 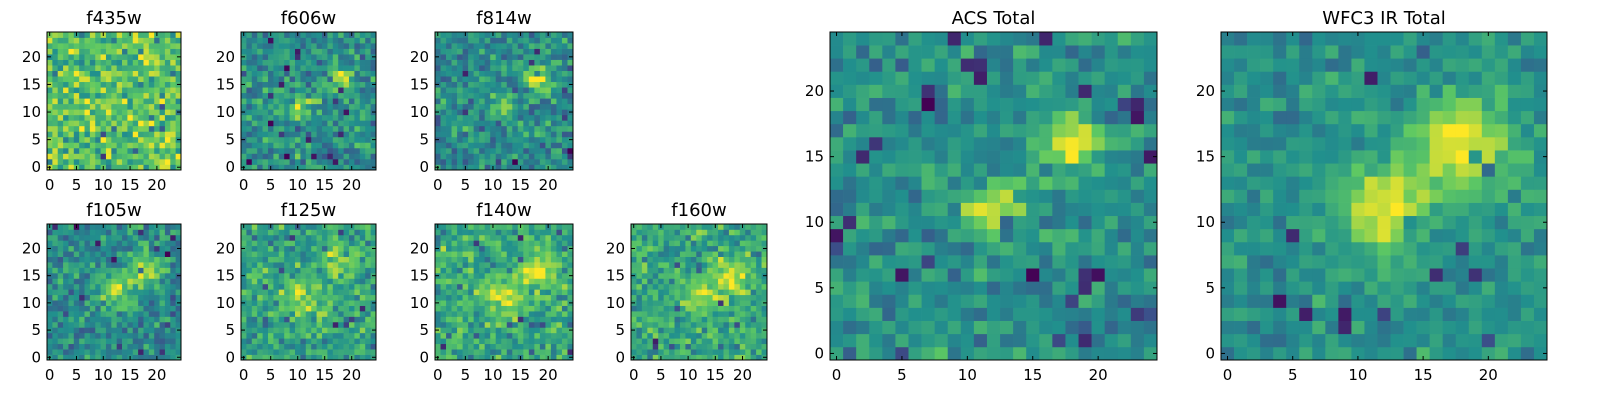 I want to click on x-tick-label: 5, so click(x=466, y=375).